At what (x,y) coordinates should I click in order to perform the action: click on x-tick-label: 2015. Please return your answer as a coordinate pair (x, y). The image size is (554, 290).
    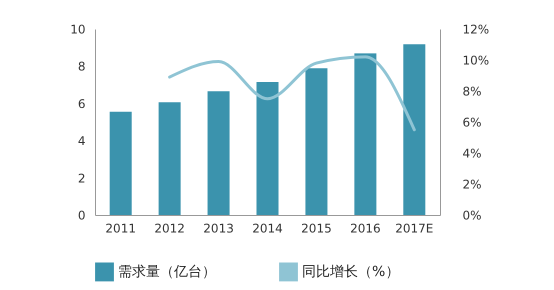
    Looking at the image, I should click on (316, 229).